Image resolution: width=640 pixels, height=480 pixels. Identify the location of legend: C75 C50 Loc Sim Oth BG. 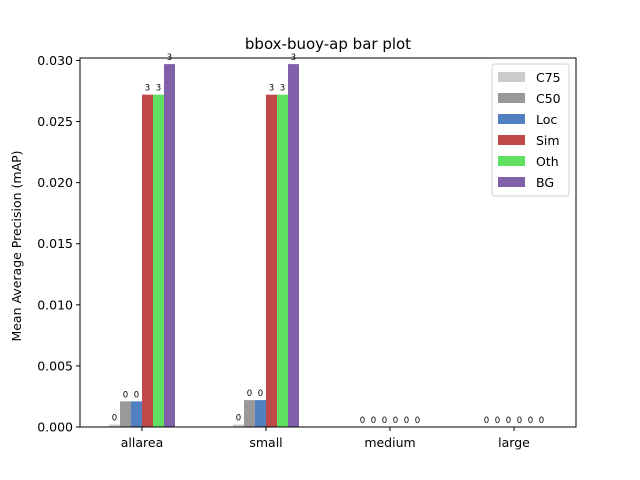
(530, 130).